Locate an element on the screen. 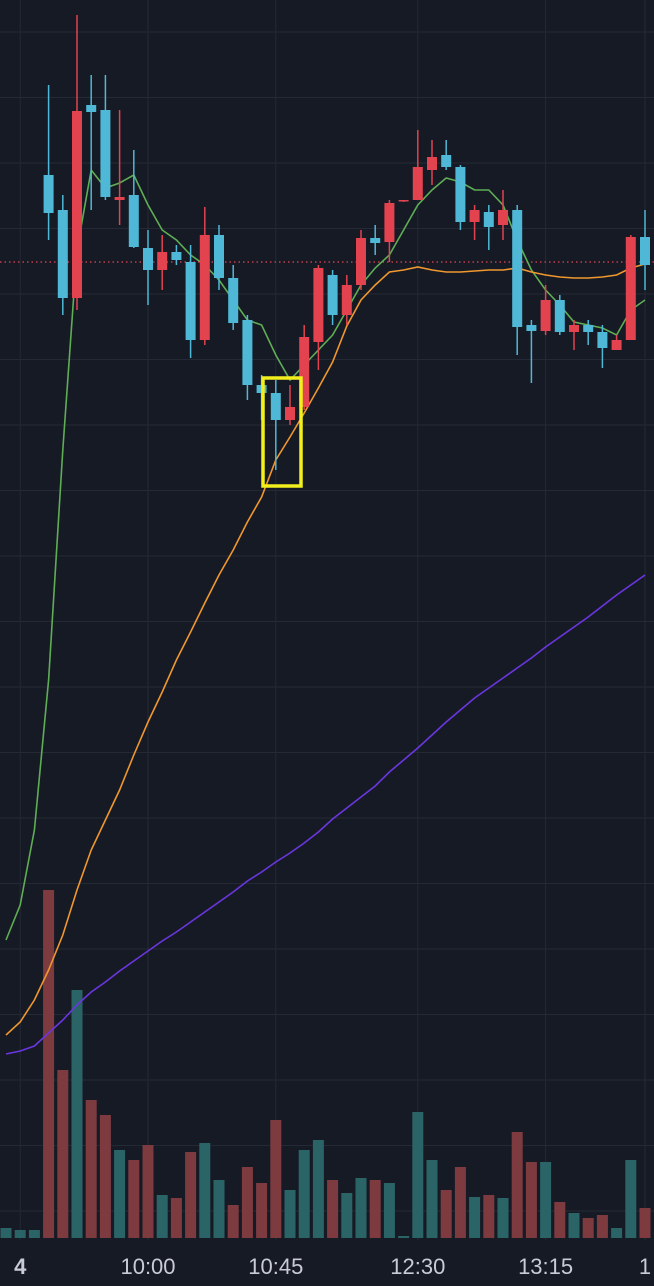 This screenshot has width=654, height=1286. x-tick-label: 12:30 is located at coordinates (417, 1266).